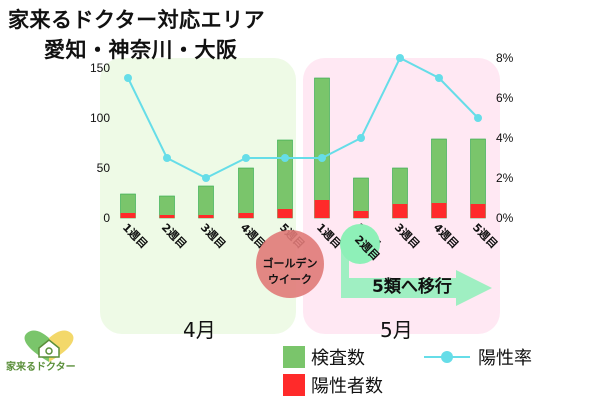  Describe the element at coordinates (106, 218) in the screenshot. I see `y-left-tick-label: 0` at that location.